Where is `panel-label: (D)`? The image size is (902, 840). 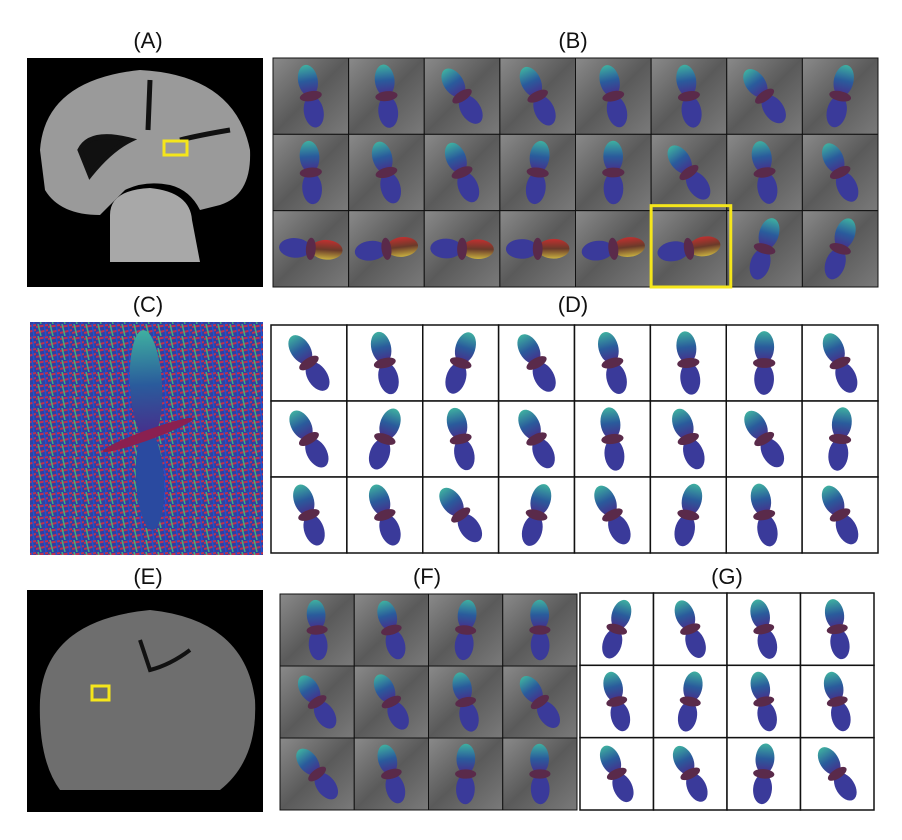 panel-label: (D) is located at coordinates (573, 304).